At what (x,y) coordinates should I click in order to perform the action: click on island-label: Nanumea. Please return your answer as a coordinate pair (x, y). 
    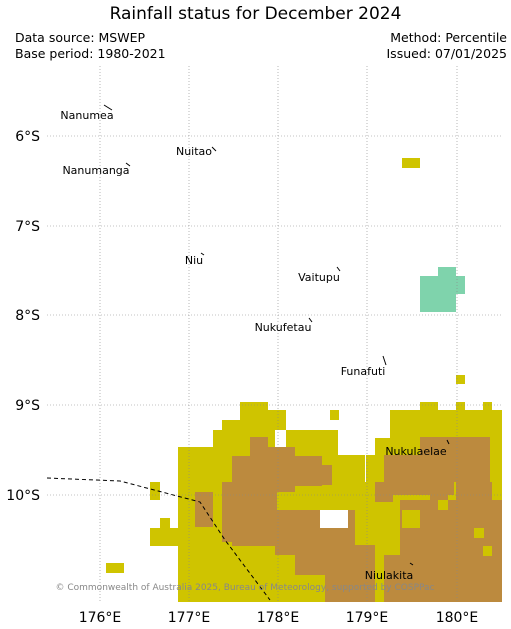
    Looking at the image, I should click on (86, 115).